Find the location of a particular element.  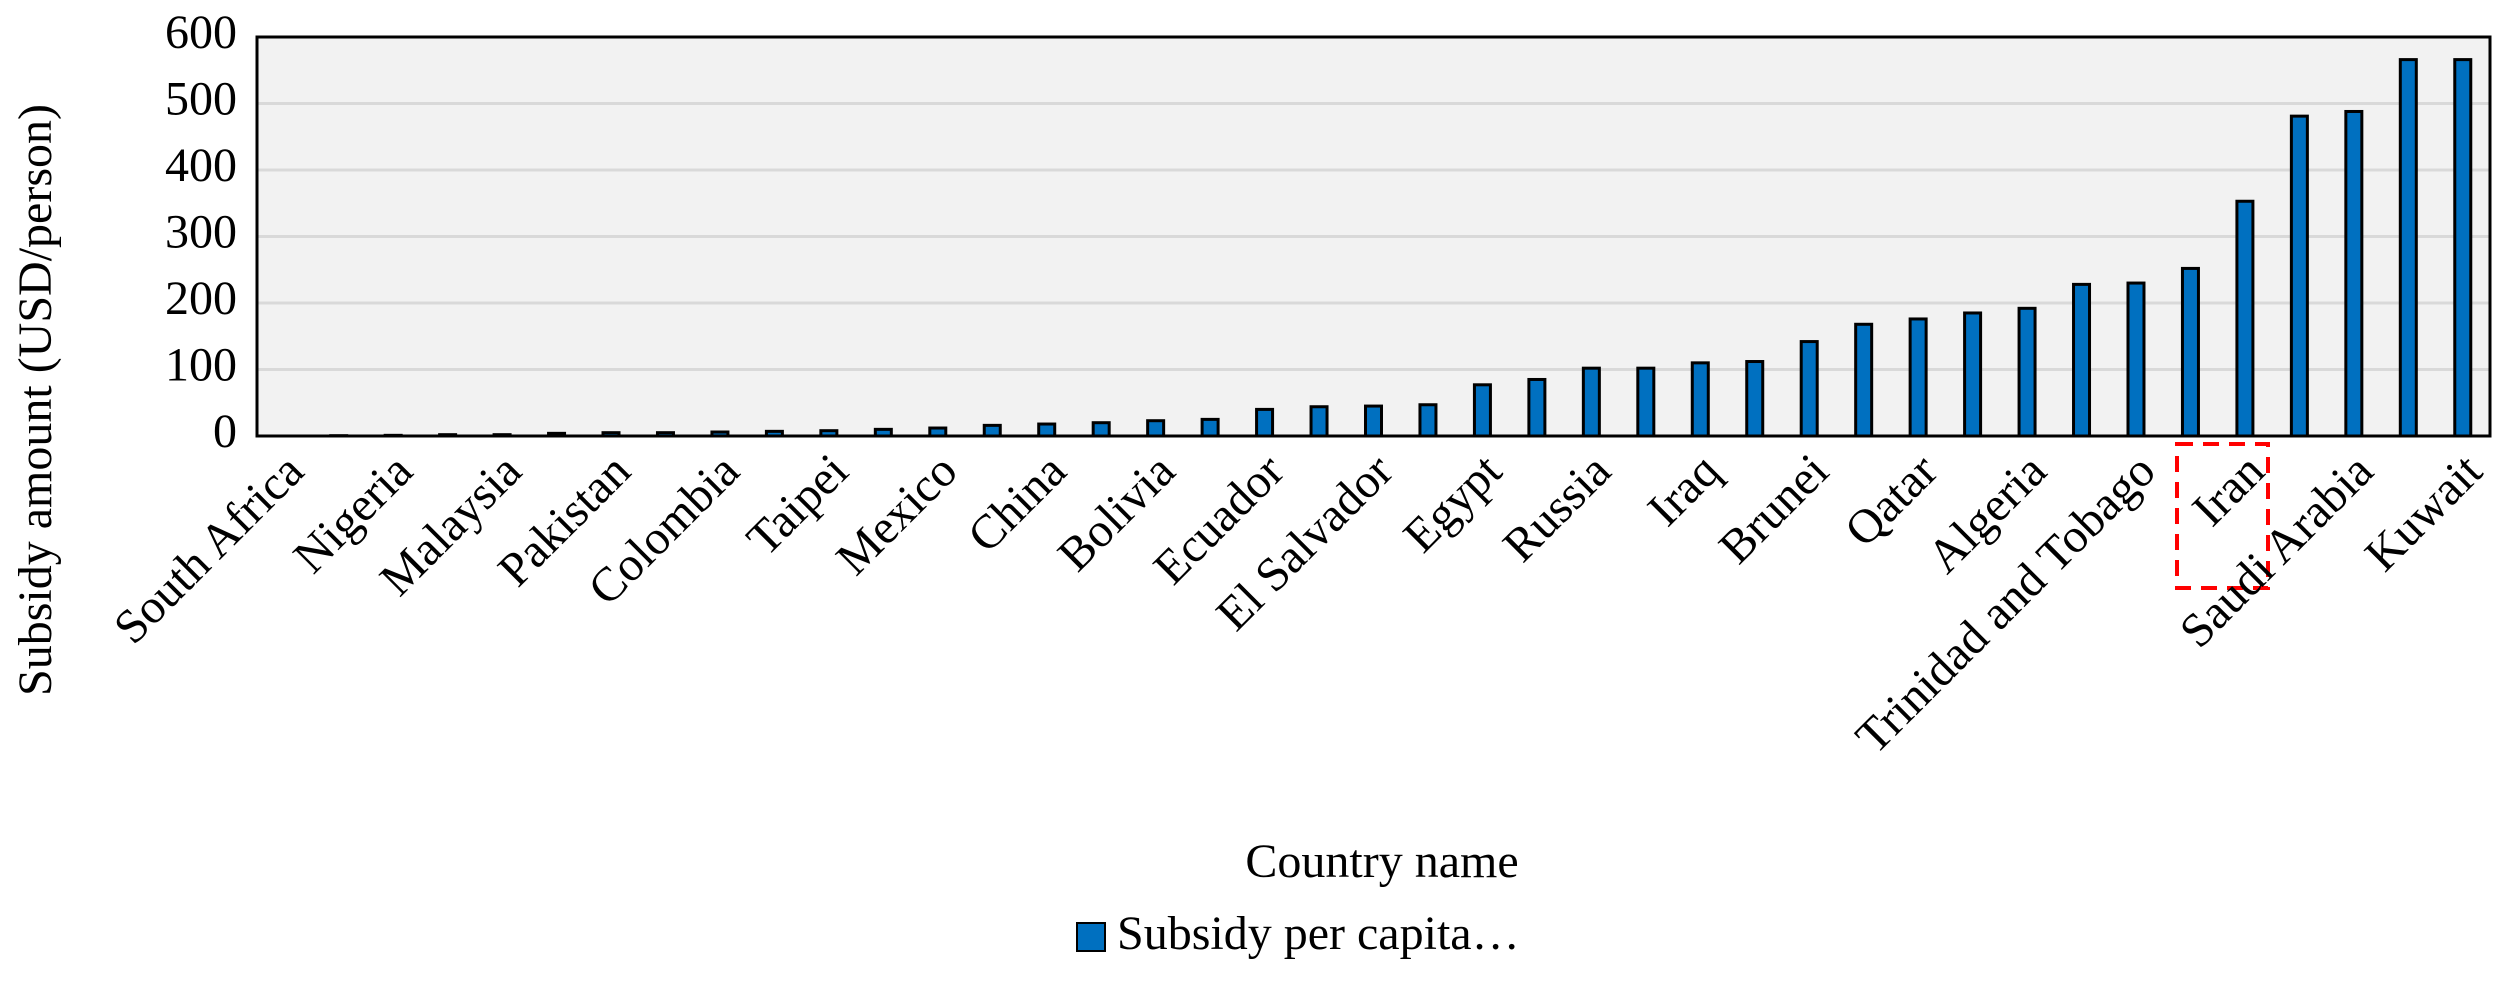

highlight-box is located at coordinates (2222, 516).